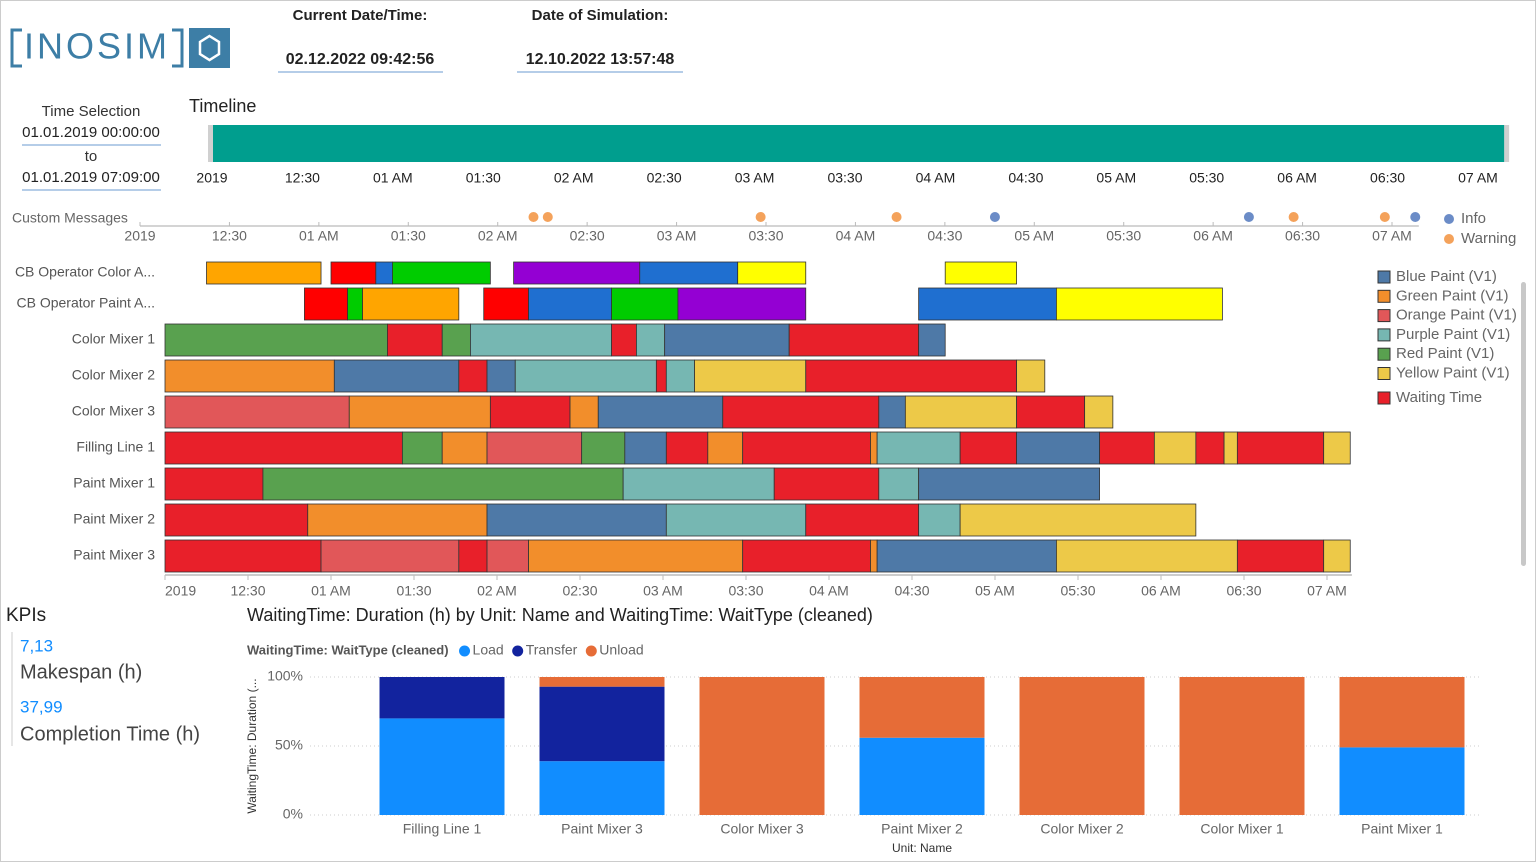  Describe the element at coordinates (1488, 238) in the screenshot. I see `legend-label: Warning` at that location.